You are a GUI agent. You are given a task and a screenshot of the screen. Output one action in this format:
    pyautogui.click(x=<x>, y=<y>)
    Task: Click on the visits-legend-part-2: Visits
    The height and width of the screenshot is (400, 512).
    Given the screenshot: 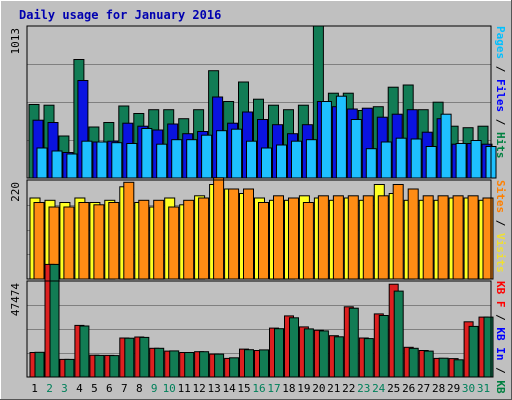 What is the action you would take?
    pyautogui.click(x=500, y=253)
    